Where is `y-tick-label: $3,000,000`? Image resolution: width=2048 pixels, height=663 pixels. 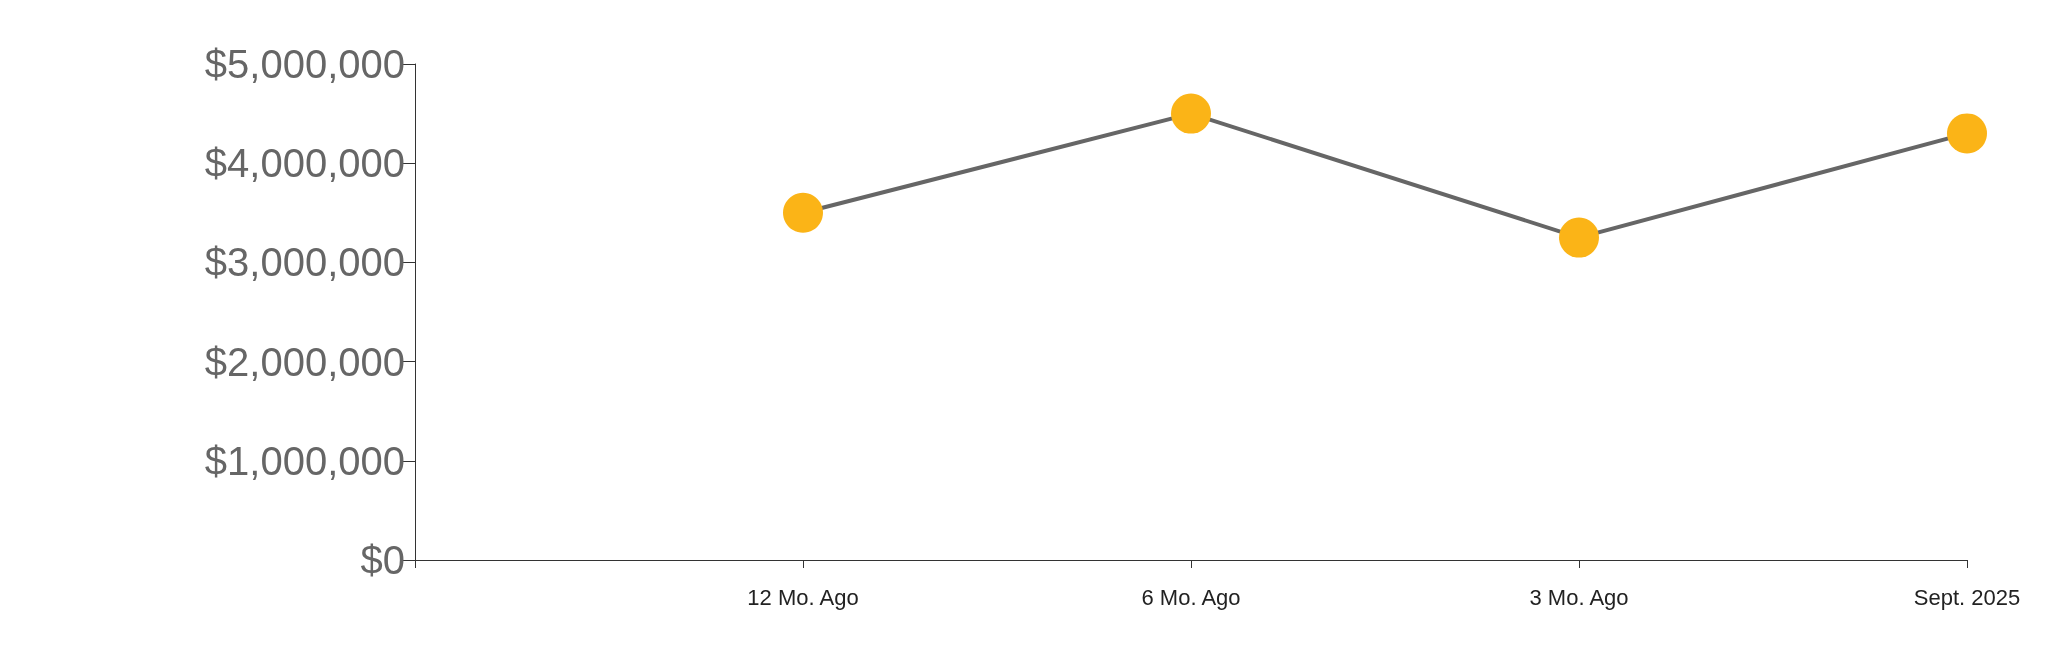
y-tick-label: $3,000,000 is located at coordinates (304, 262).